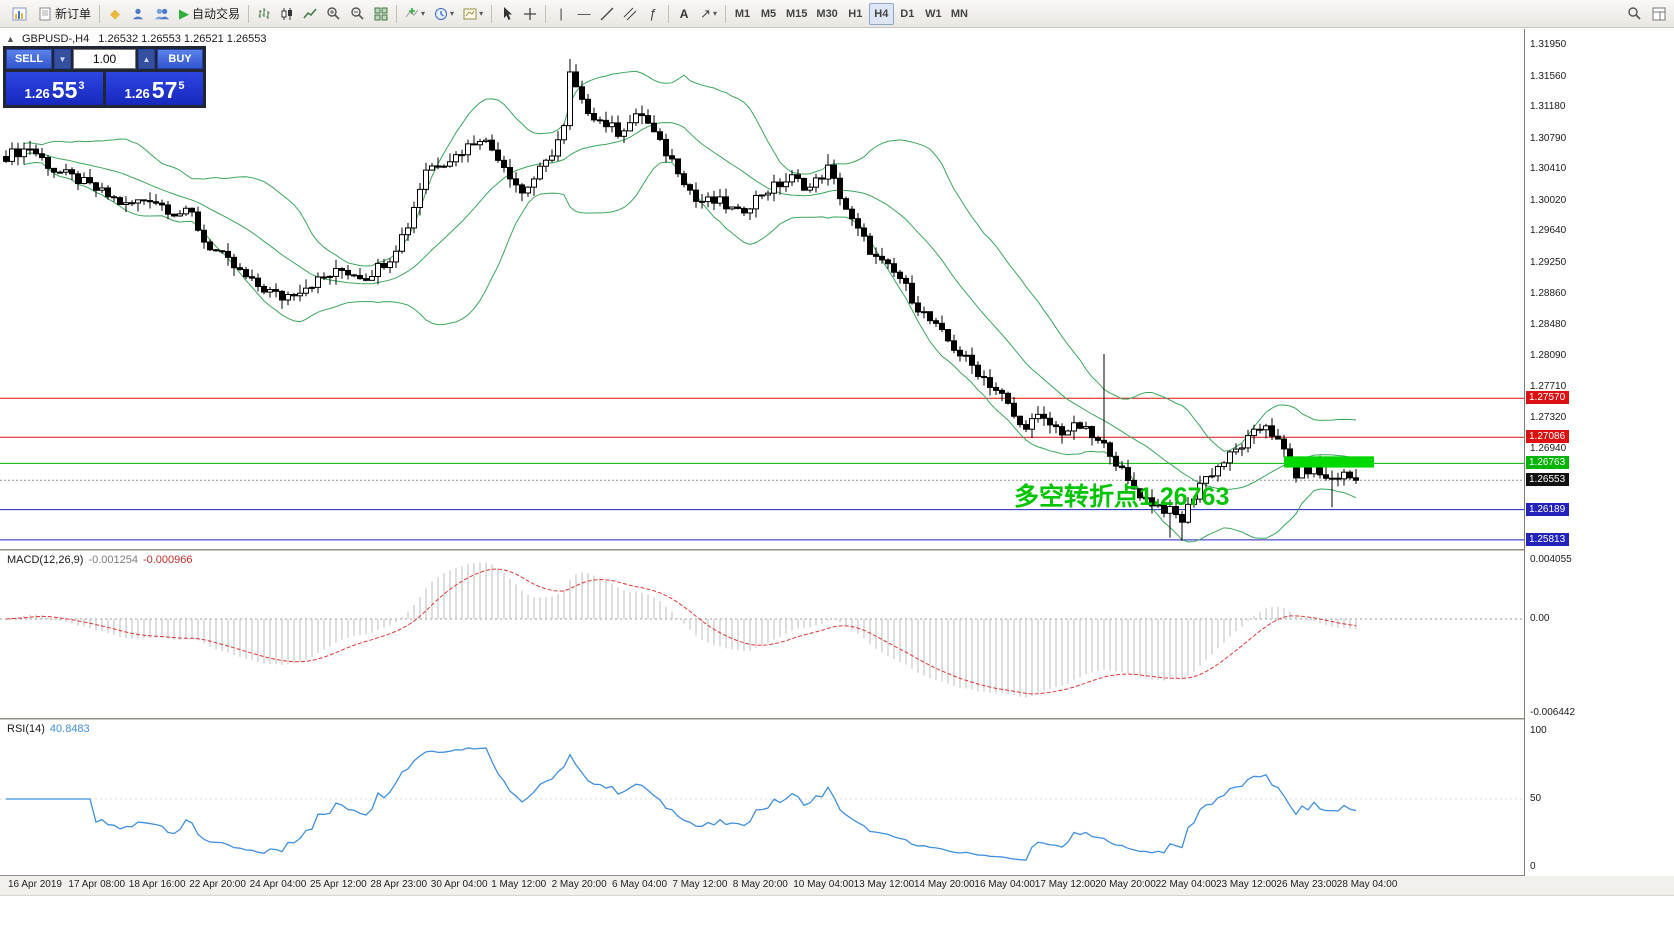 The image size is (1674, 951). I want to click on time-axis-label: 20 May 20:00, so click(1125, 884).